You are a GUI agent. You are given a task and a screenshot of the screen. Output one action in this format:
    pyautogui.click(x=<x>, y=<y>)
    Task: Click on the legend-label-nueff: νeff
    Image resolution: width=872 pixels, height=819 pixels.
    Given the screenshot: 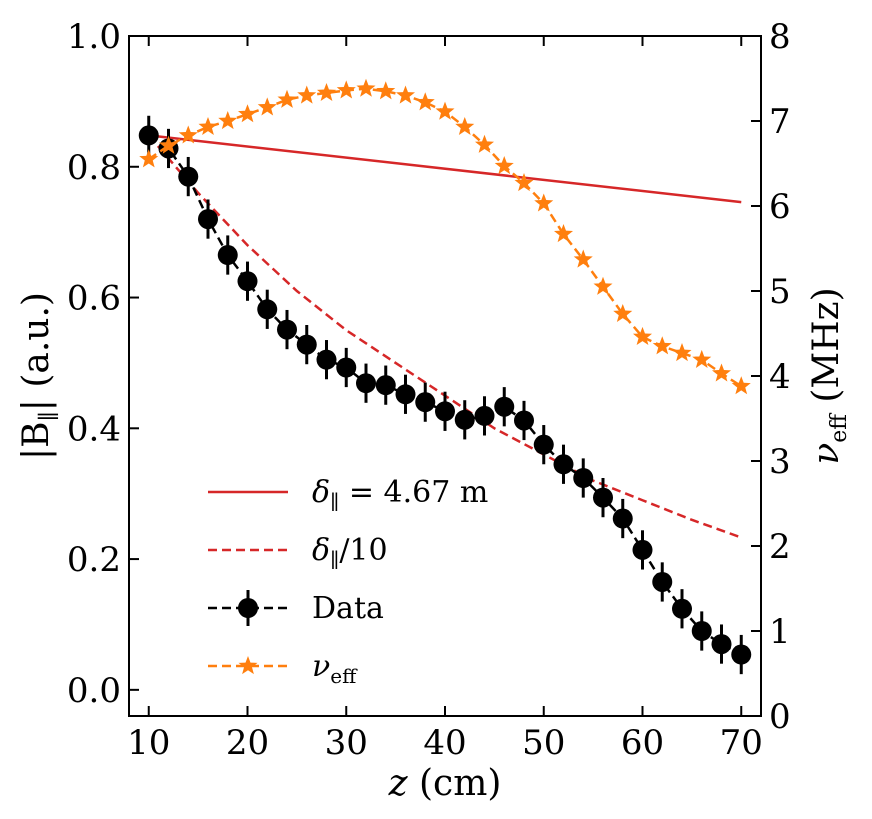 What is the action you would take?
    pyautogui.click(x=335, y=668)
    